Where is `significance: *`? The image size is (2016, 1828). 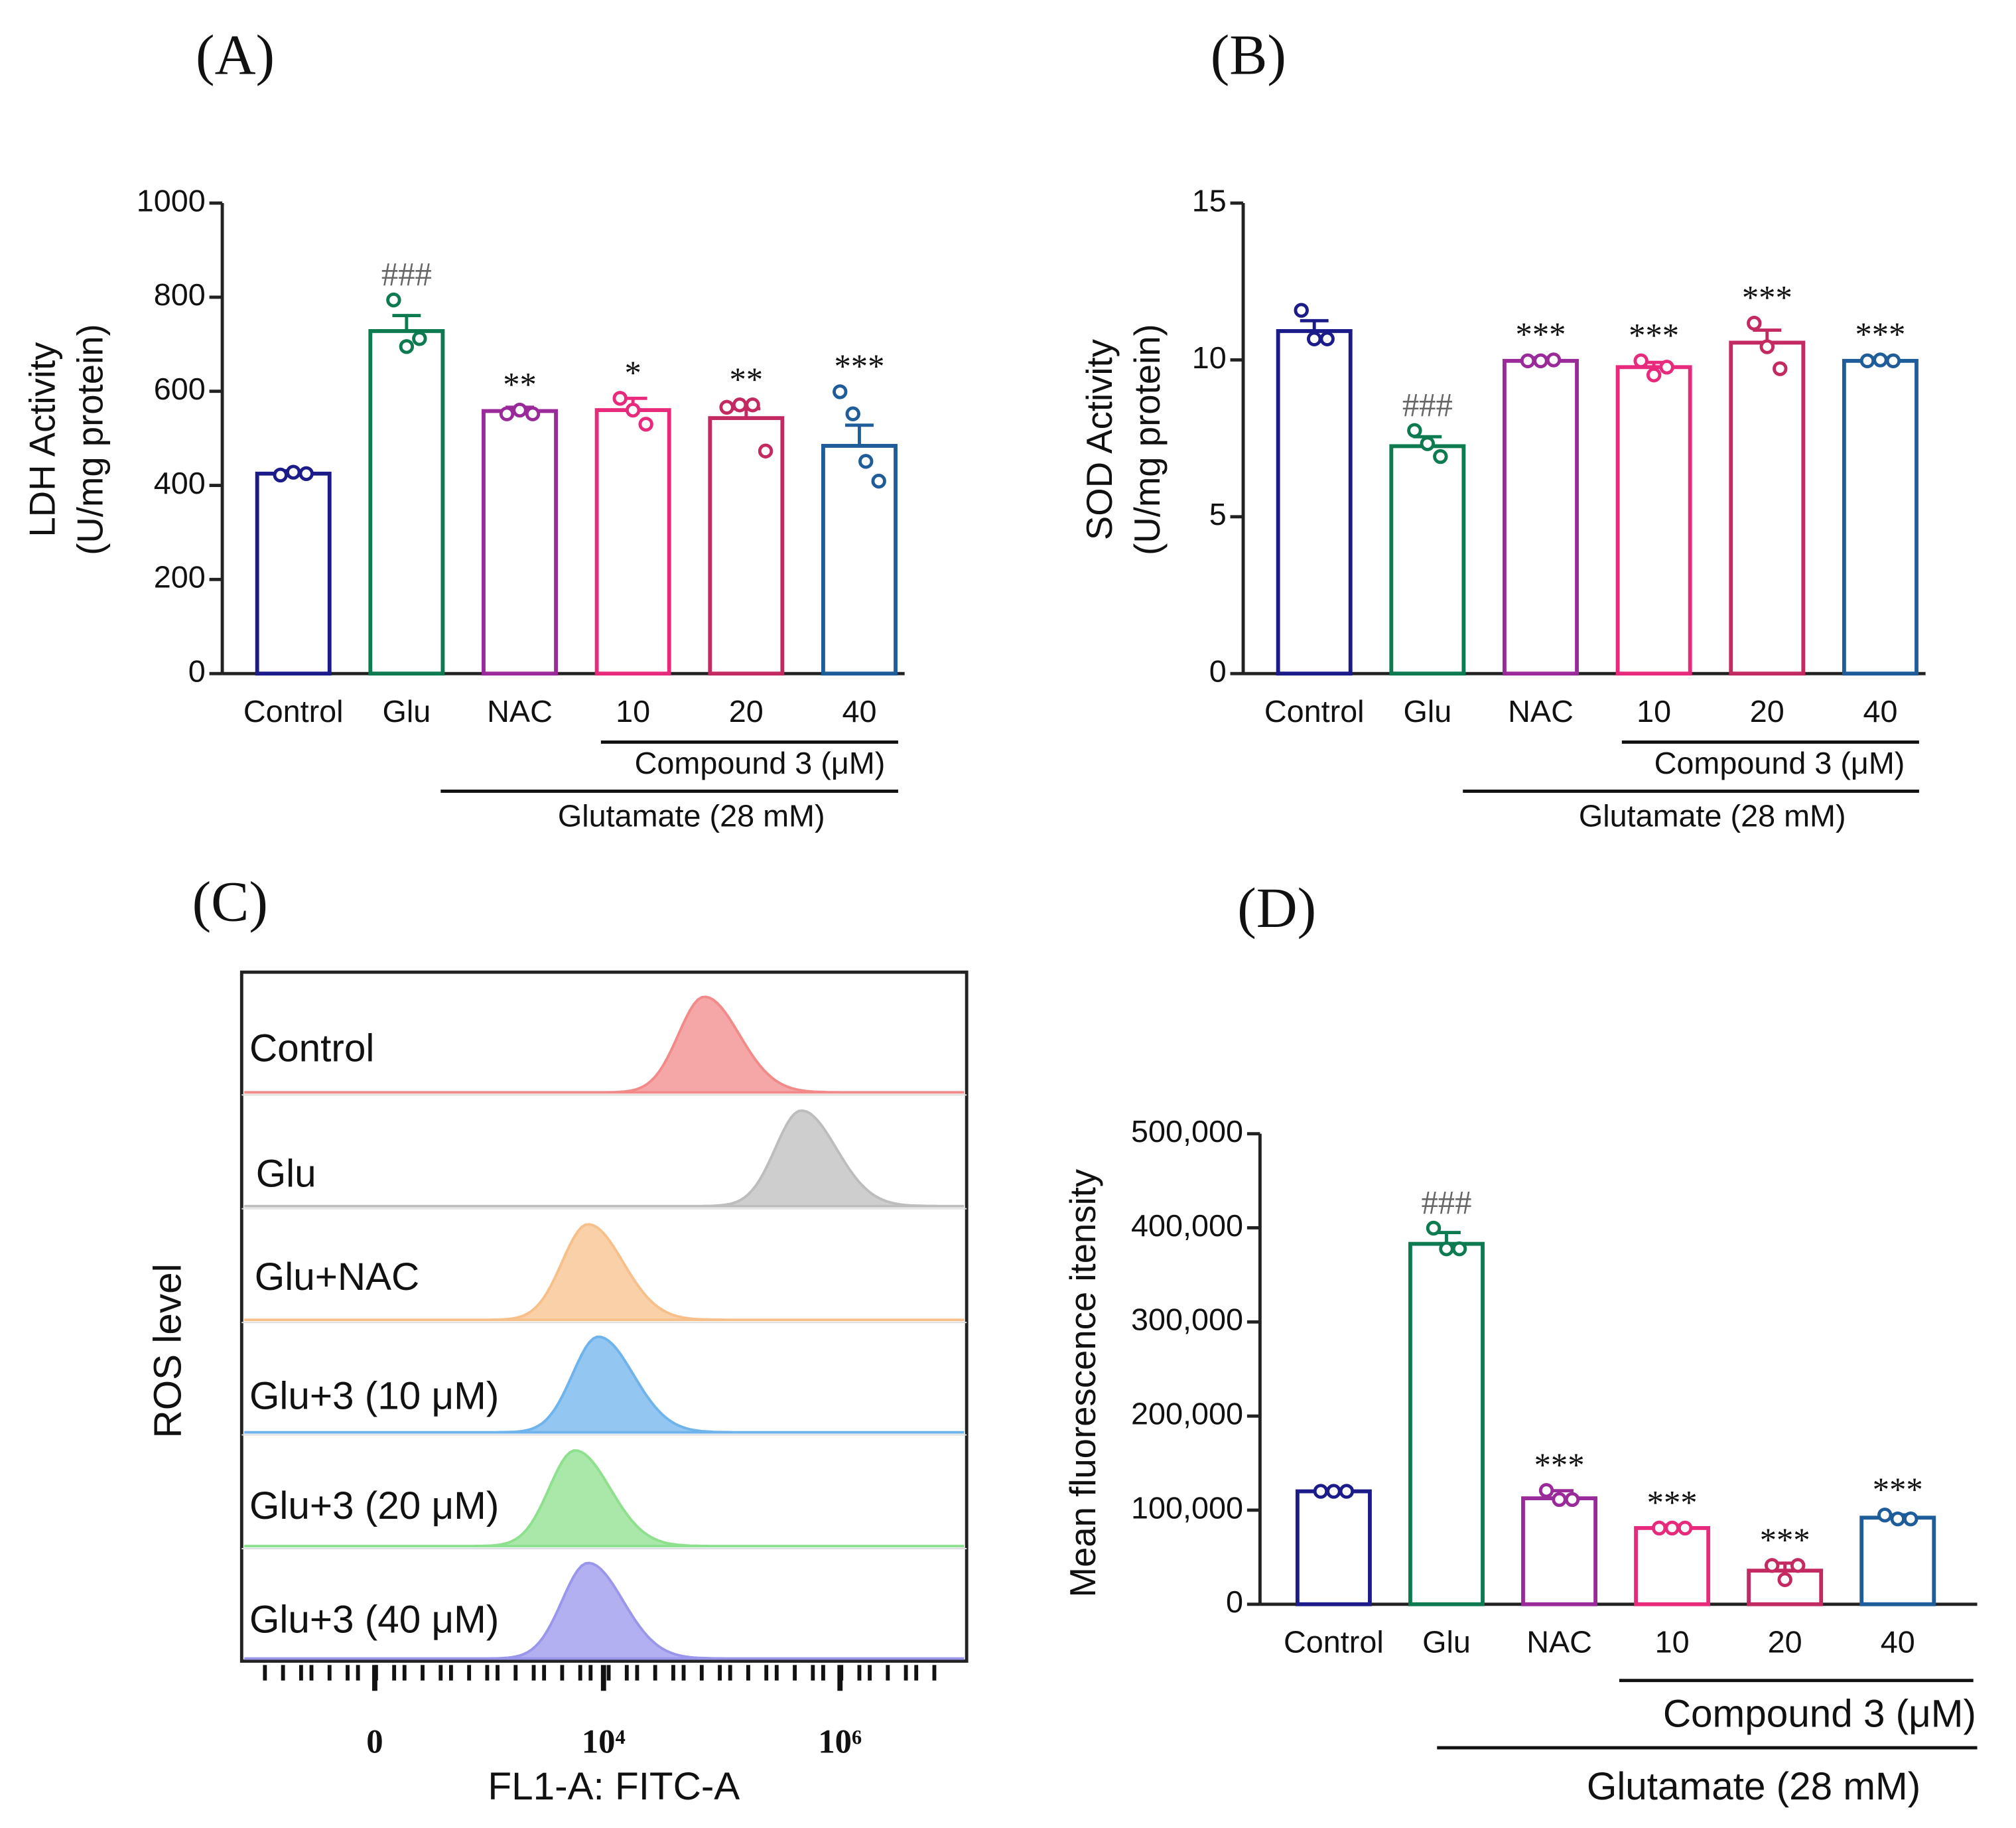
significance: * is located at coordinates (633, 372).